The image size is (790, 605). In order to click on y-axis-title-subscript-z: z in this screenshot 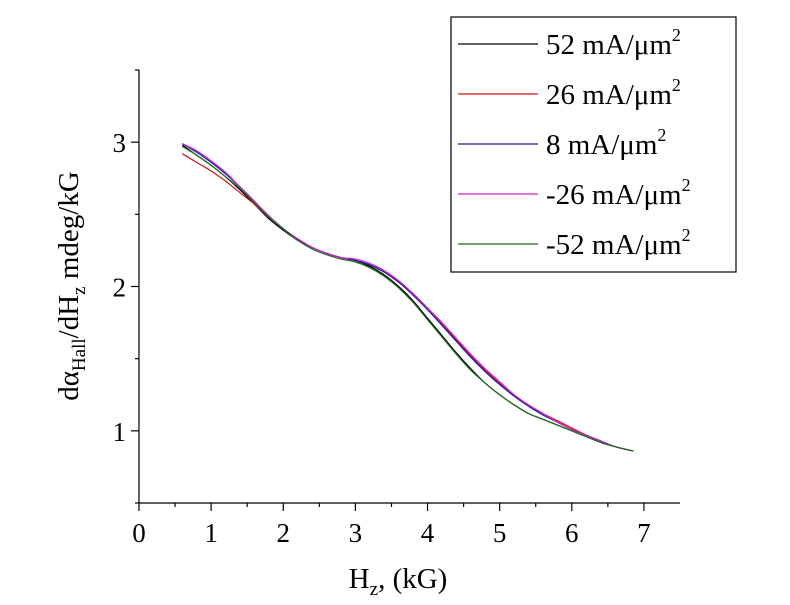, I will do `click(79, 290)`.